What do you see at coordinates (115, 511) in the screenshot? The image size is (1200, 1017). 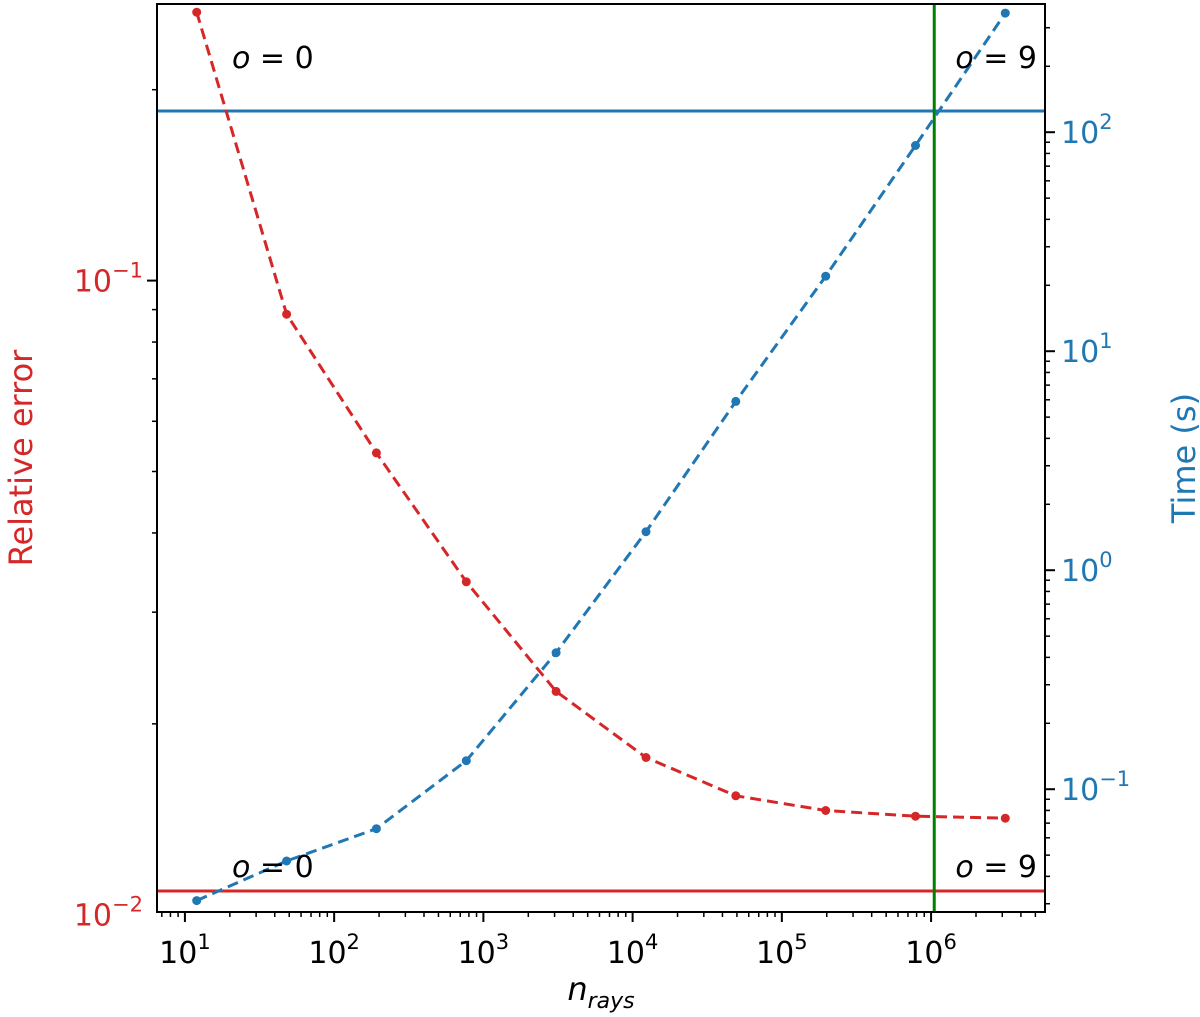 I see `y-left-axis: 10⁻² 10⁻¹` at bounding box center [115, 511].